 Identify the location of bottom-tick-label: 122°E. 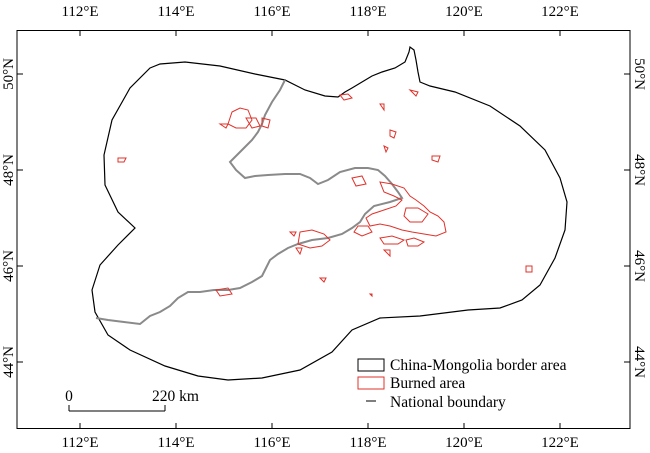
(560, 443).